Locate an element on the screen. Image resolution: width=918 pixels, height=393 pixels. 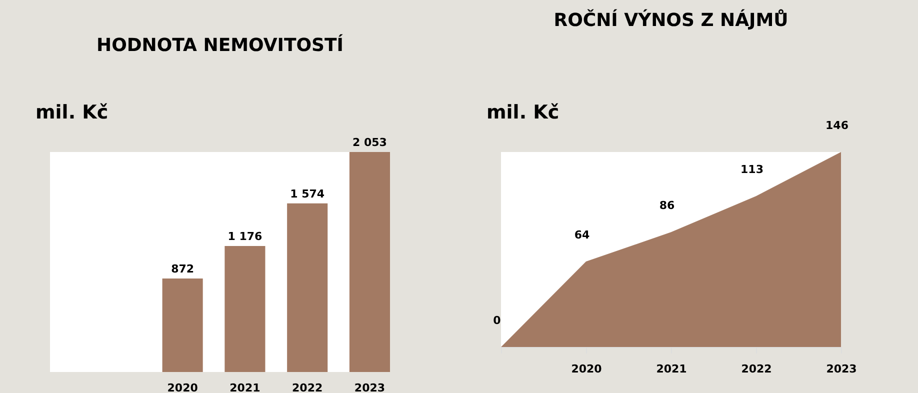
data-label: 2 053 is located at coordinates (369, 142).